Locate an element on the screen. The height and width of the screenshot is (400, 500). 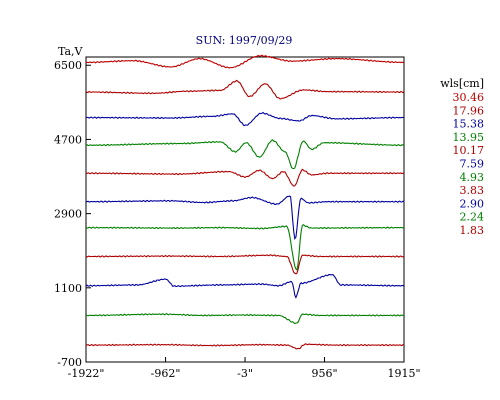
legend-entry: 15.38 is located at coordinates (469, 124).